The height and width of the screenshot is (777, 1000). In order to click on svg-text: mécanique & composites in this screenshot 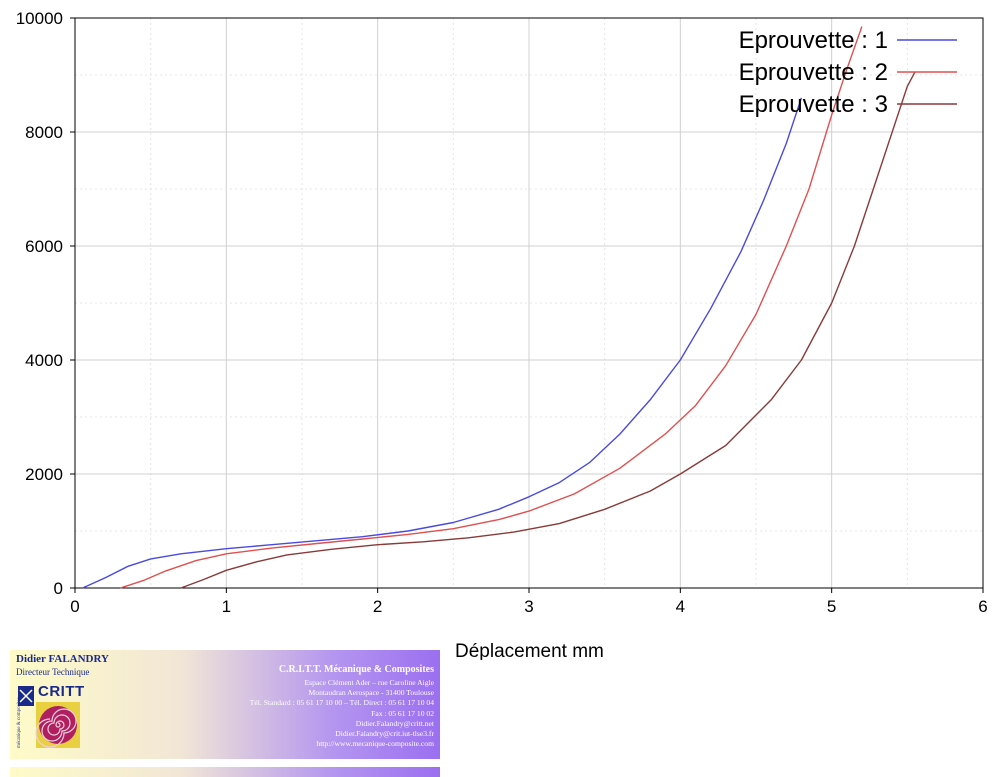, I will do `click(19, 722)`.